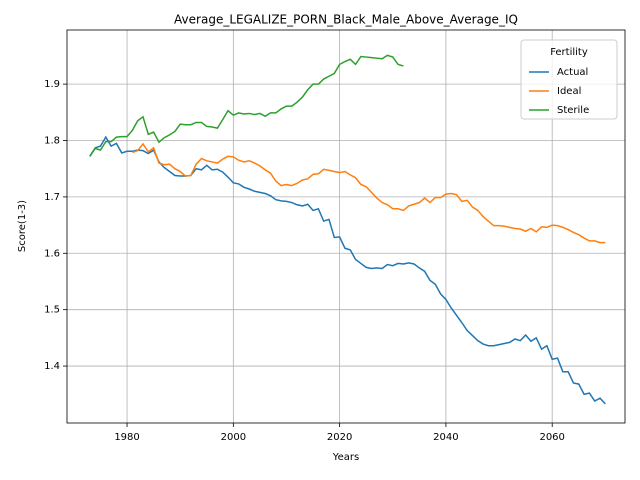 This screenshot has width=640, height=480. What do you see at coordinates (572, 72) in the screenshot?
I see `legend-label: Actual` at bounding box center [572, 72].